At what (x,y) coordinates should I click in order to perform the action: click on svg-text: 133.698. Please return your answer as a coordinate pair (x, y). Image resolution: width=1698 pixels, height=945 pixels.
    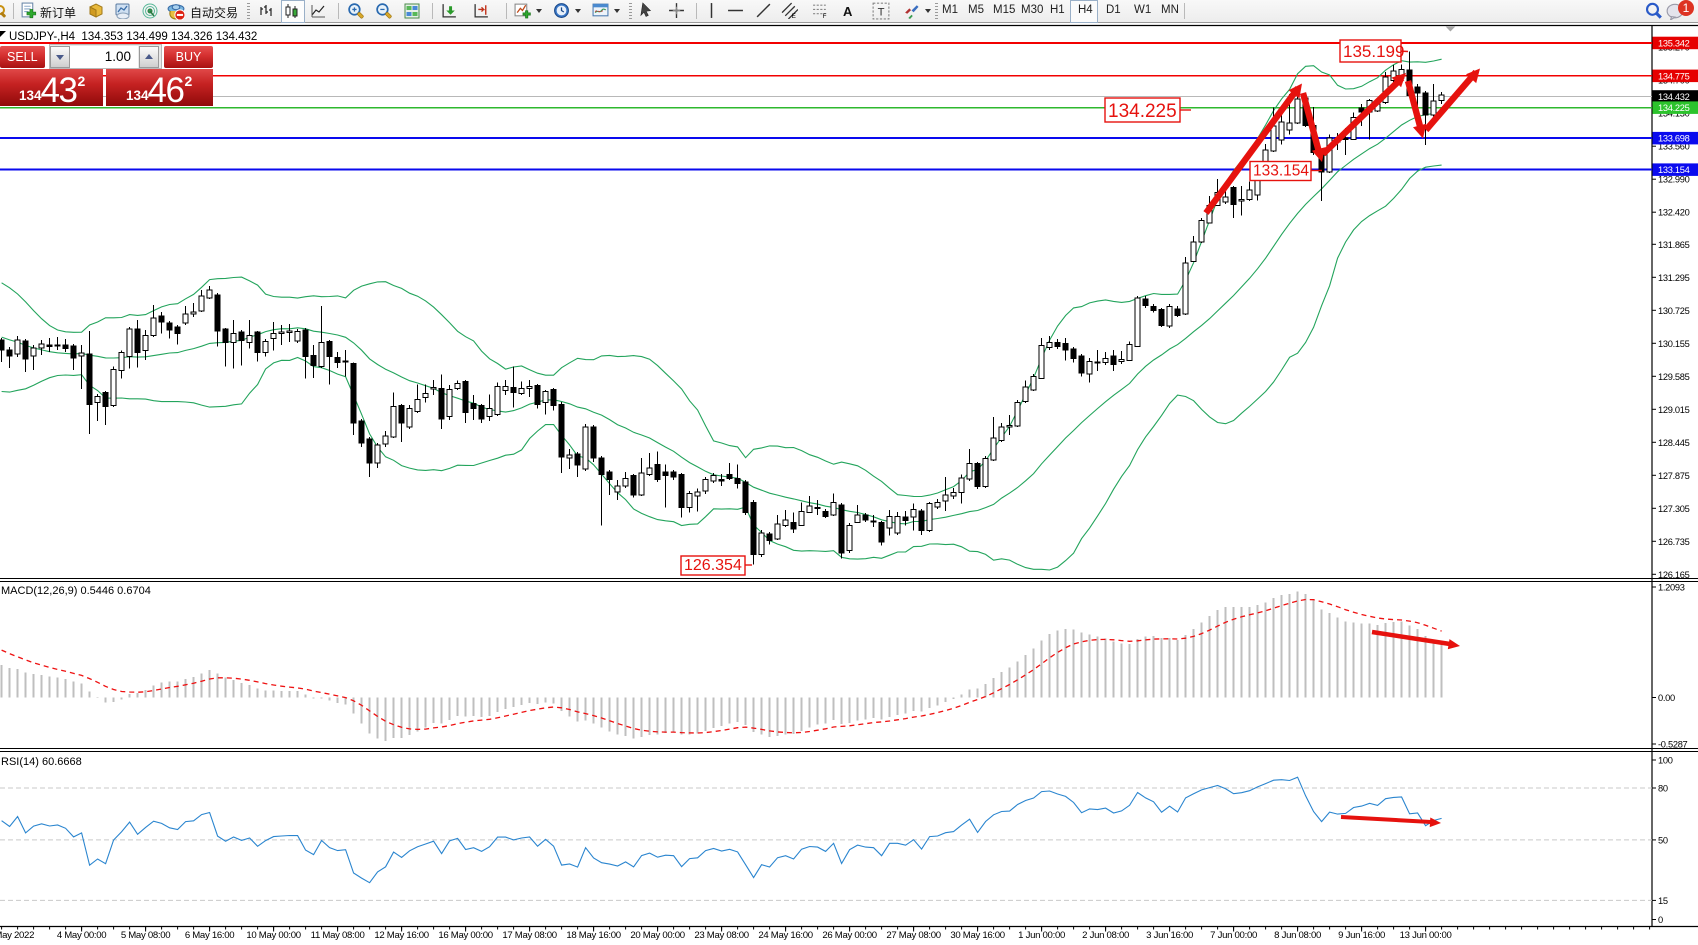
    Looking at the image, I should click on (1674, 139).